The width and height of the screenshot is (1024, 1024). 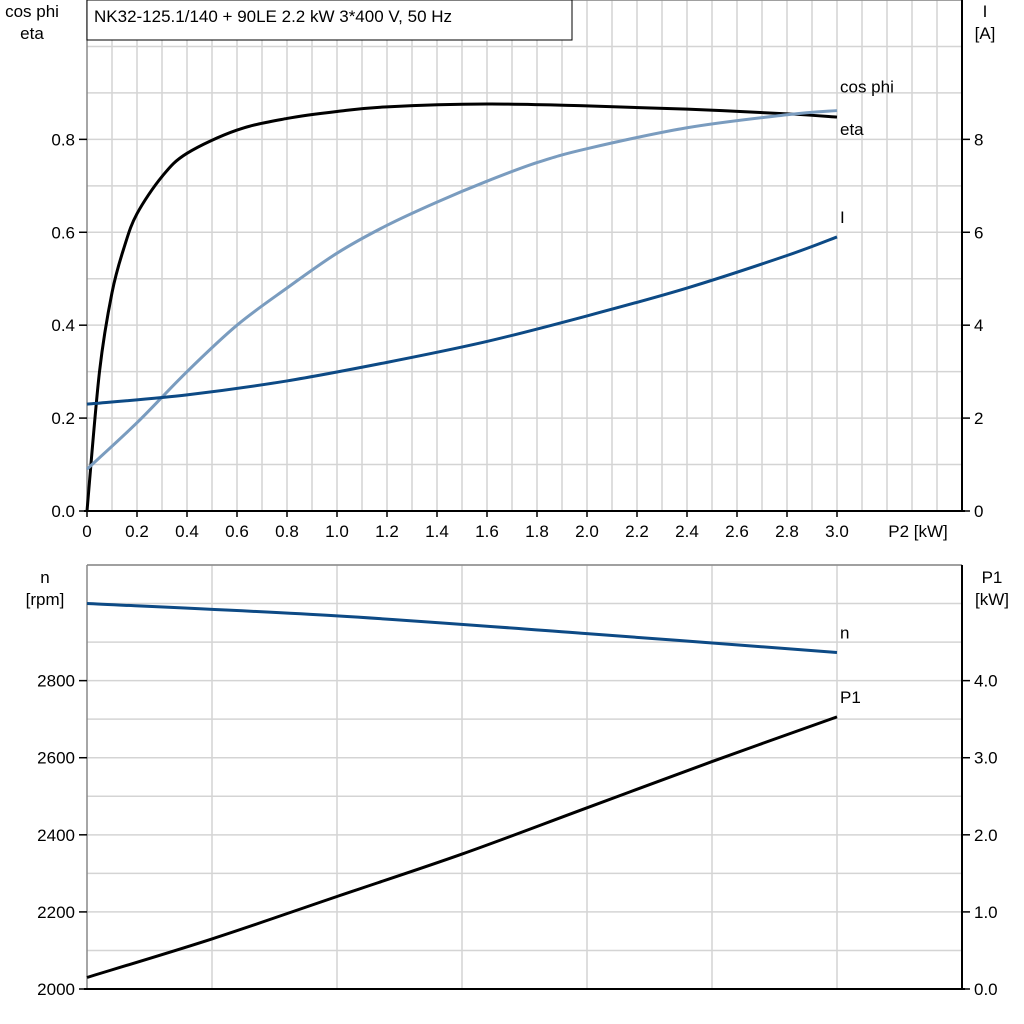 I want to click on left-tick-label: 0.0, so click(x=63, y=511).